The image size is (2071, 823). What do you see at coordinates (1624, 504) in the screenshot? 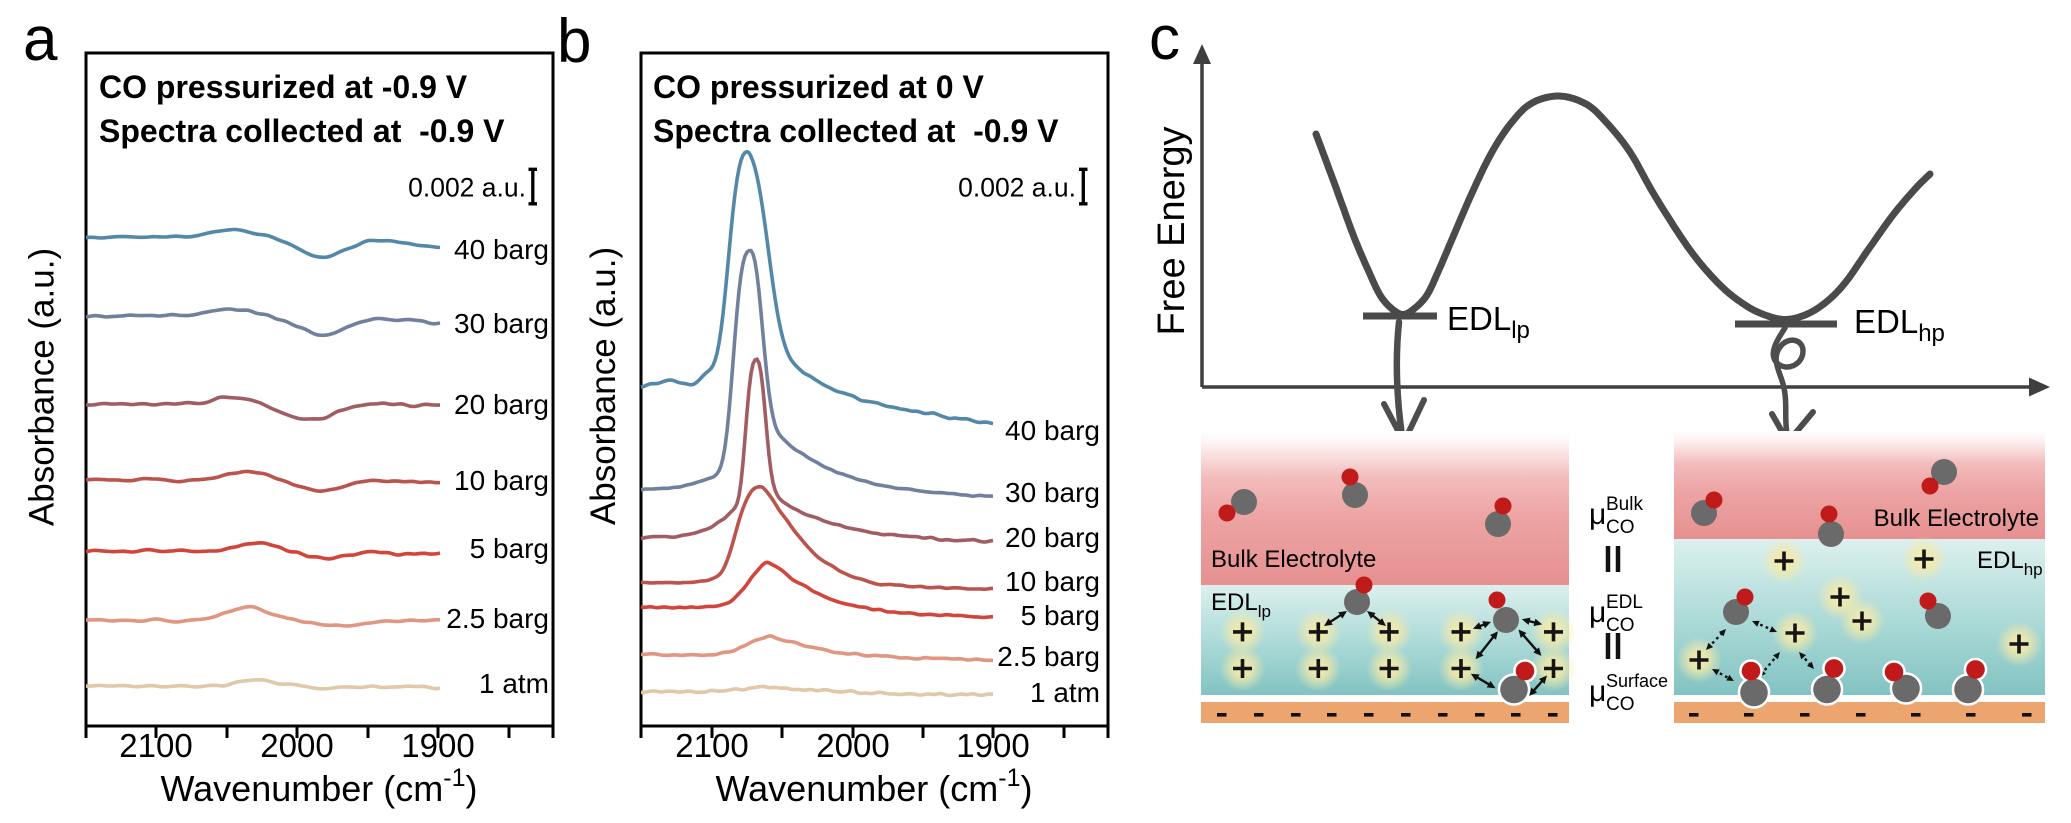
I see `svg-text: Bulk` at bounding box center [1624, 504].